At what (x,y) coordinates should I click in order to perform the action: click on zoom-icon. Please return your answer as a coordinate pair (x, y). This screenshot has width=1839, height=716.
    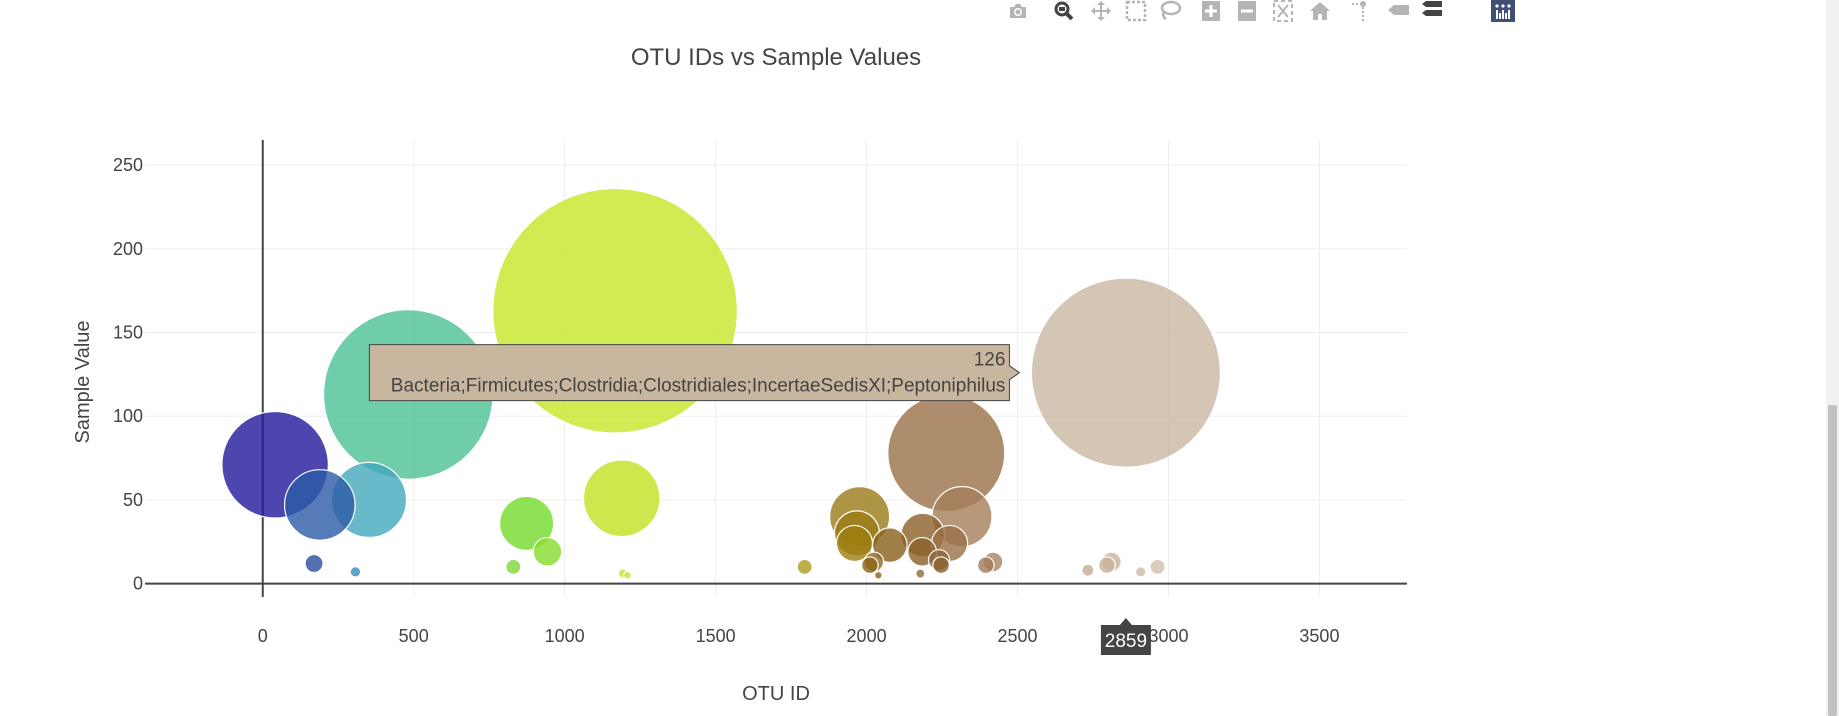
    Looking at the image, I should click on (1064, 11).